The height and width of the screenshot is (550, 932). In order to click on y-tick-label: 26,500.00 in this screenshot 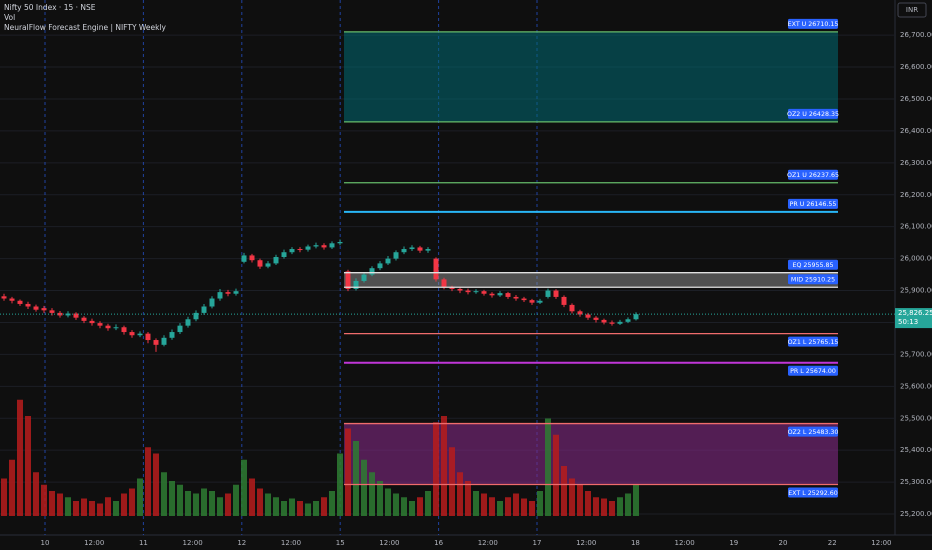, I will do `click(916, 99)`.